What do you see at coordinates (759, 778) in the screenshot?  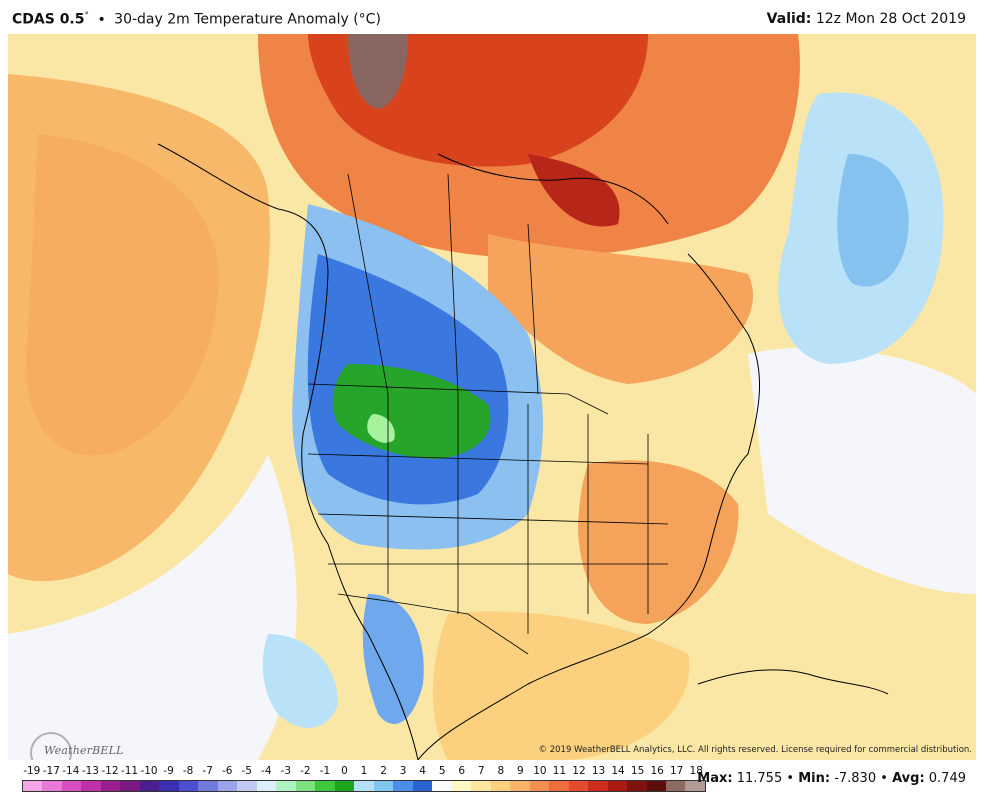 I see `max-value: 11.755` at bounding box center [759, 778].